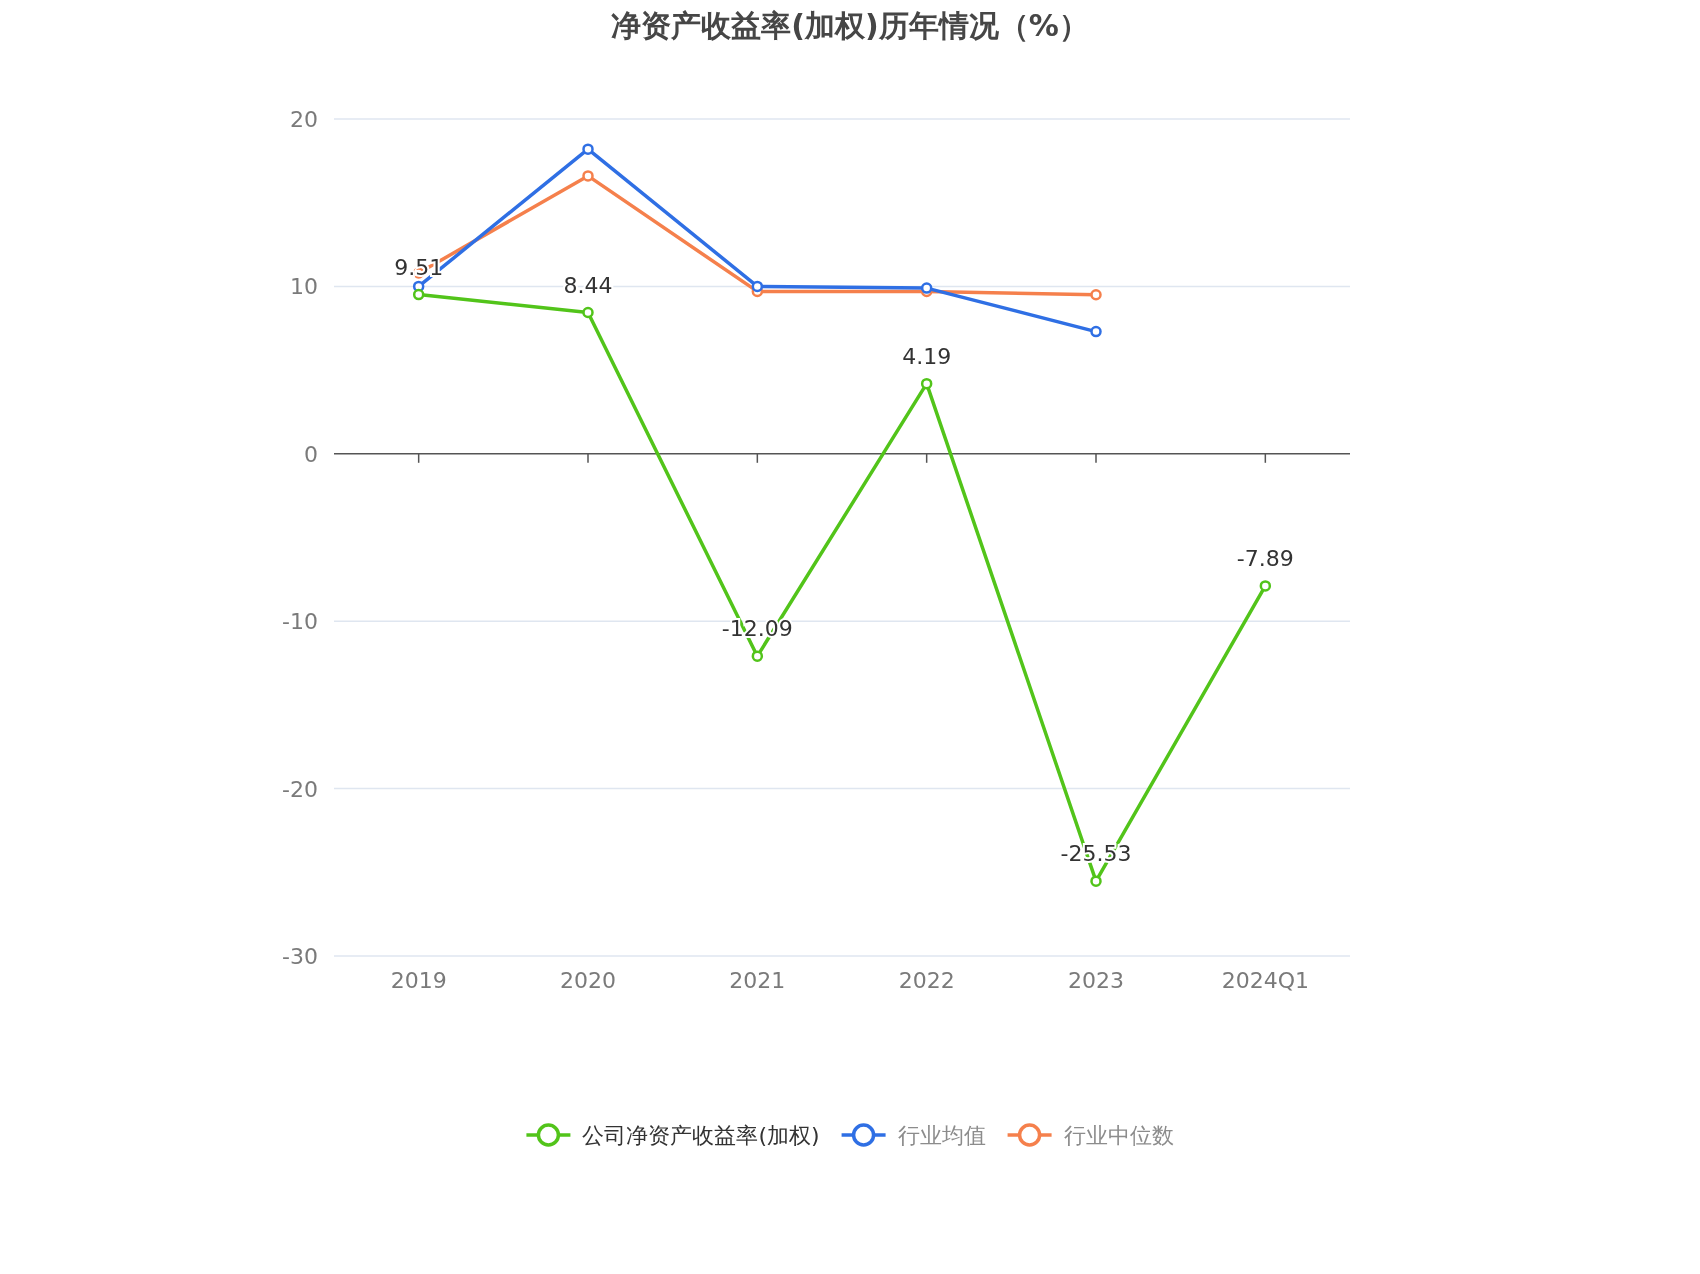  What do you see at coordinates (300, 622) in the screenshot?
I see `y-tick-label: -10` at bounding box center [300, 622].